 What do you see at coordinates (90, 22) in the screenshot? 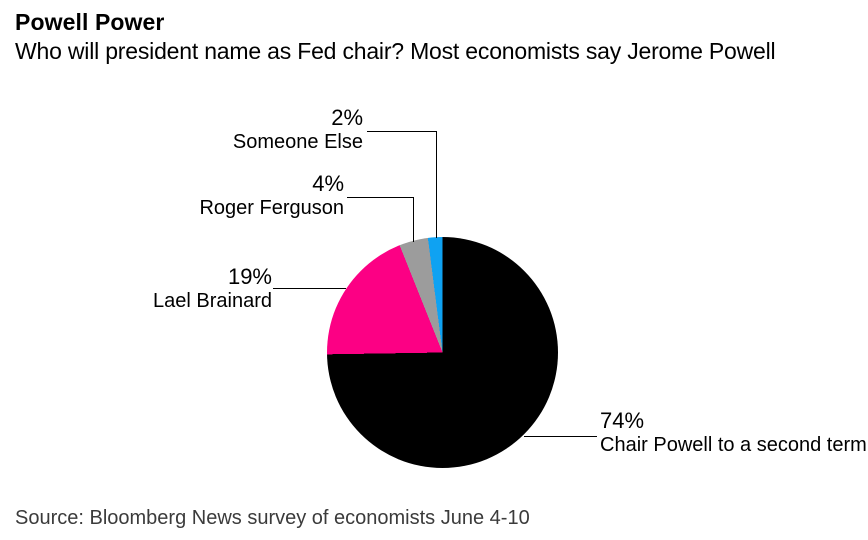
I see `chart-title: Powell Power` at bounding box center [90, 22].